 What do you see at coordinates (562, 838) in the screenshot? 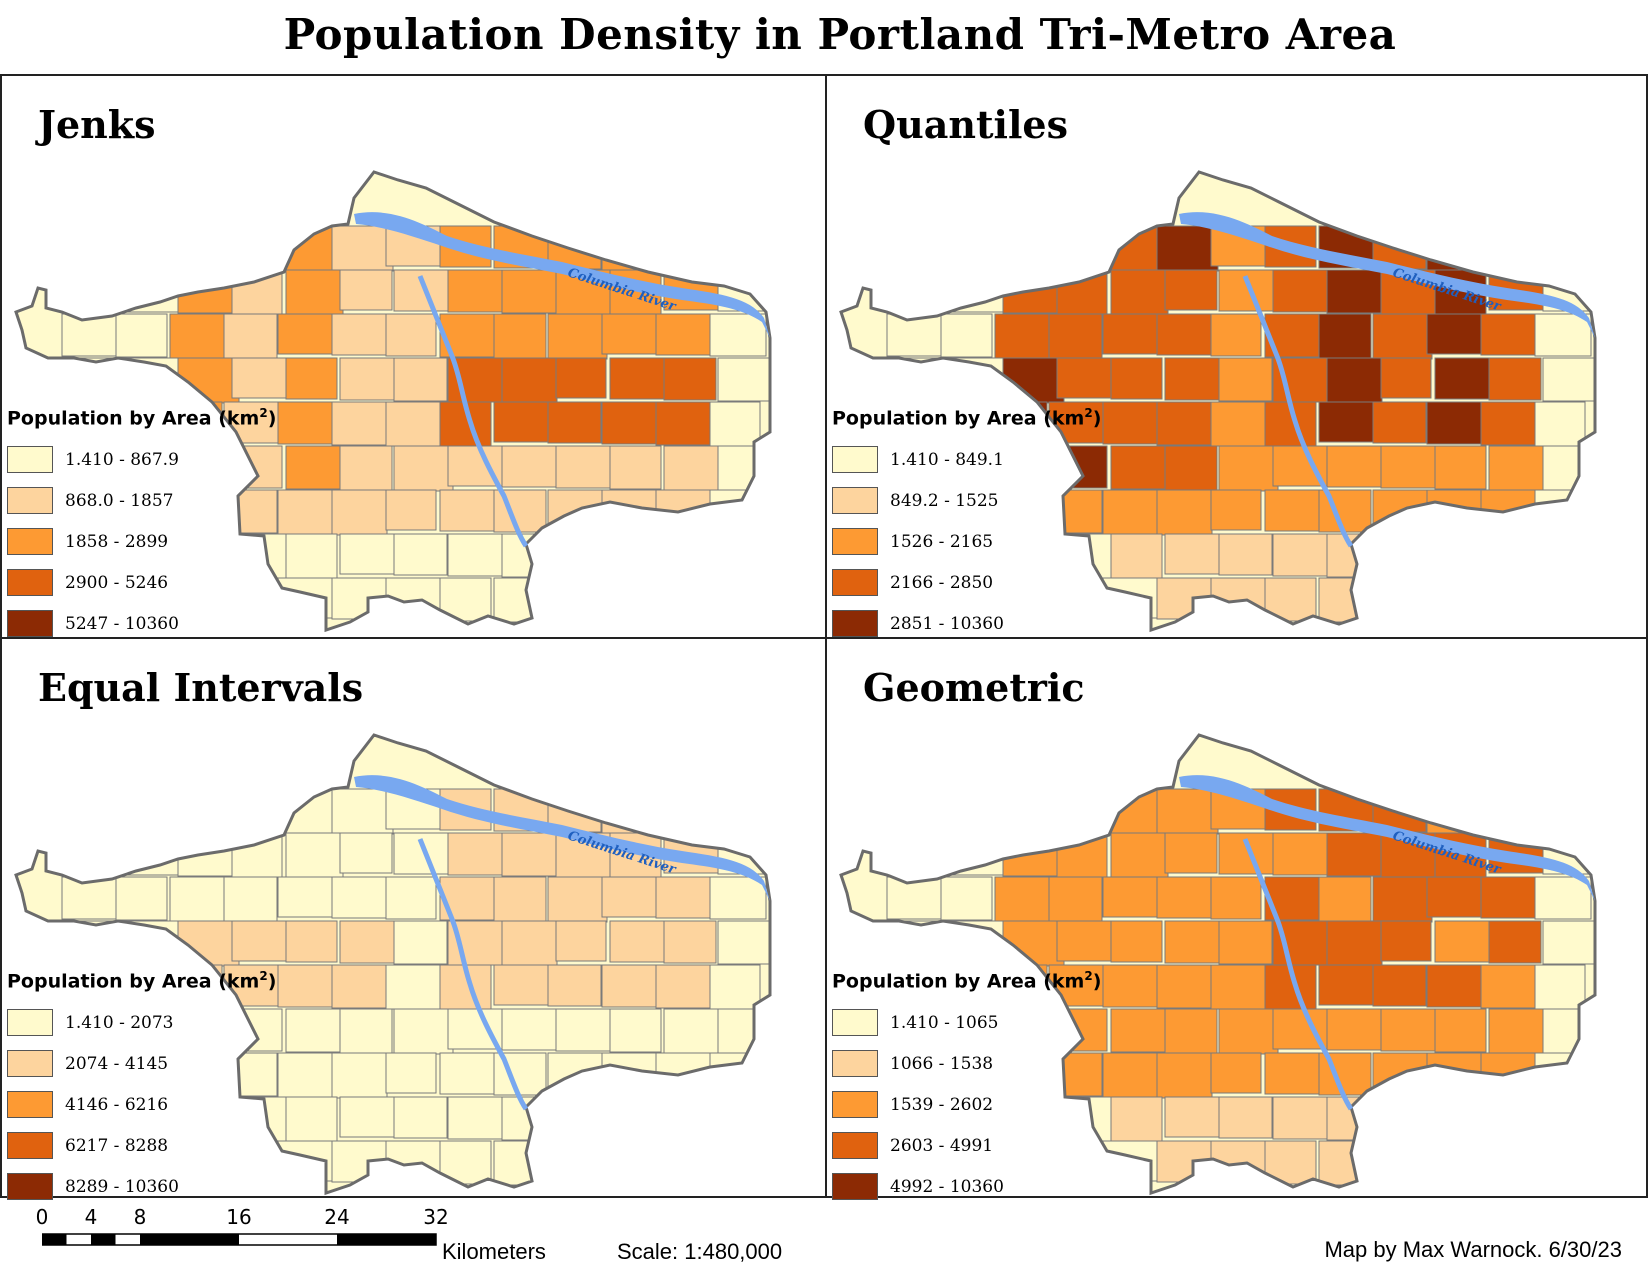
I see `columbia-river` at bounding box center [562, 838].